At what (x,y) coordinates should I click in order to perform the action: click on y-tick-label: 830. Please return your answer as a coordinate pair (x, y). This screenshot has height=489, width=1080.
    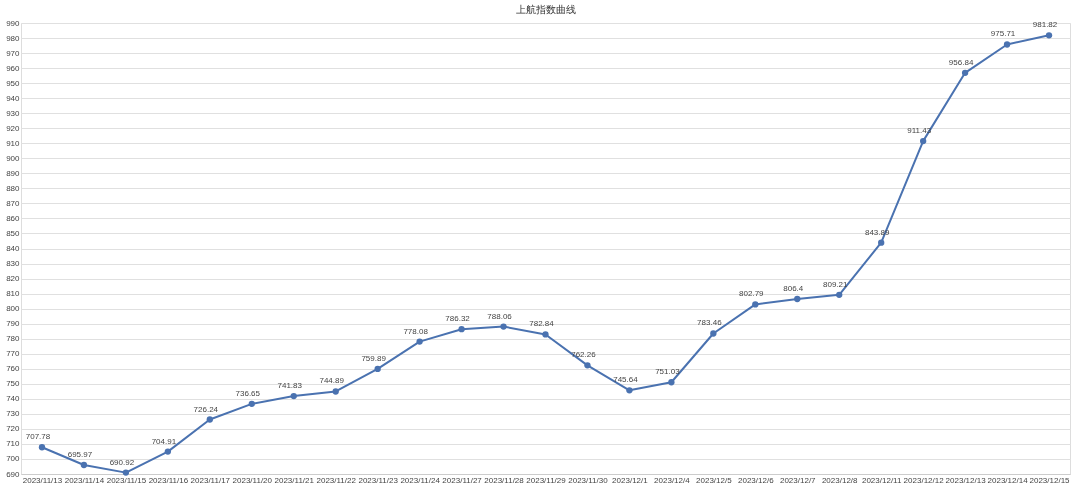
    Looking at the image, I should click on (13, 264).